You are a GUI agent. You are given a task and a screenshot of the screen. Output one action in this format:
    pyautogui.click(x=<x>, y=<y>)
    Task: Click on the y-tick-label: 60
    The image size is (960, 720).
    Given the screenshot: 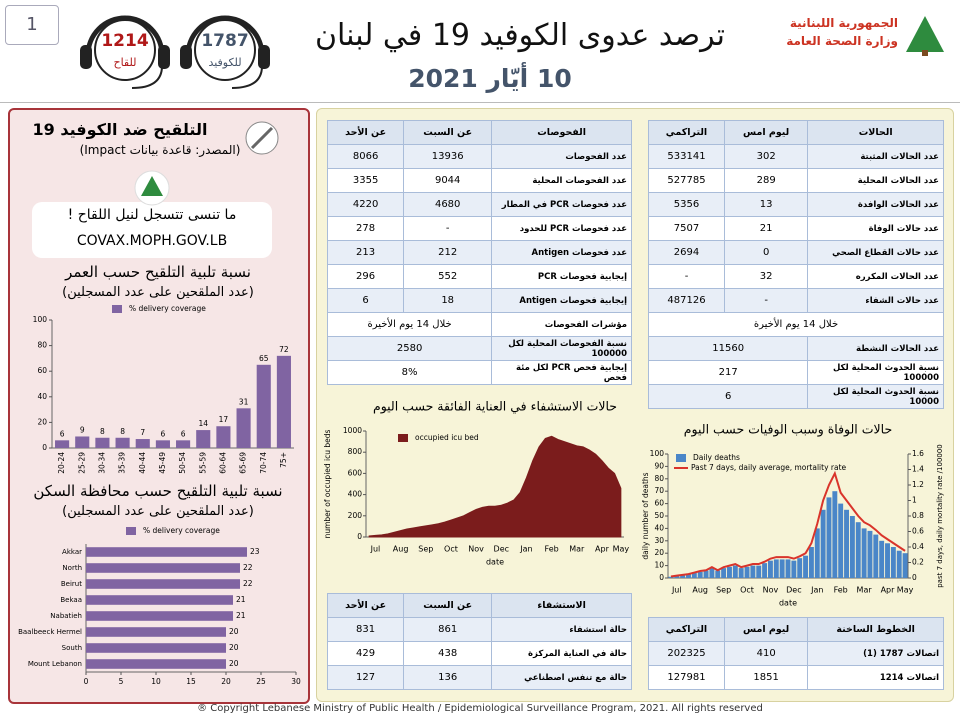 What is the action you would take?
    pyautogui.click(x=659, y=503)
    